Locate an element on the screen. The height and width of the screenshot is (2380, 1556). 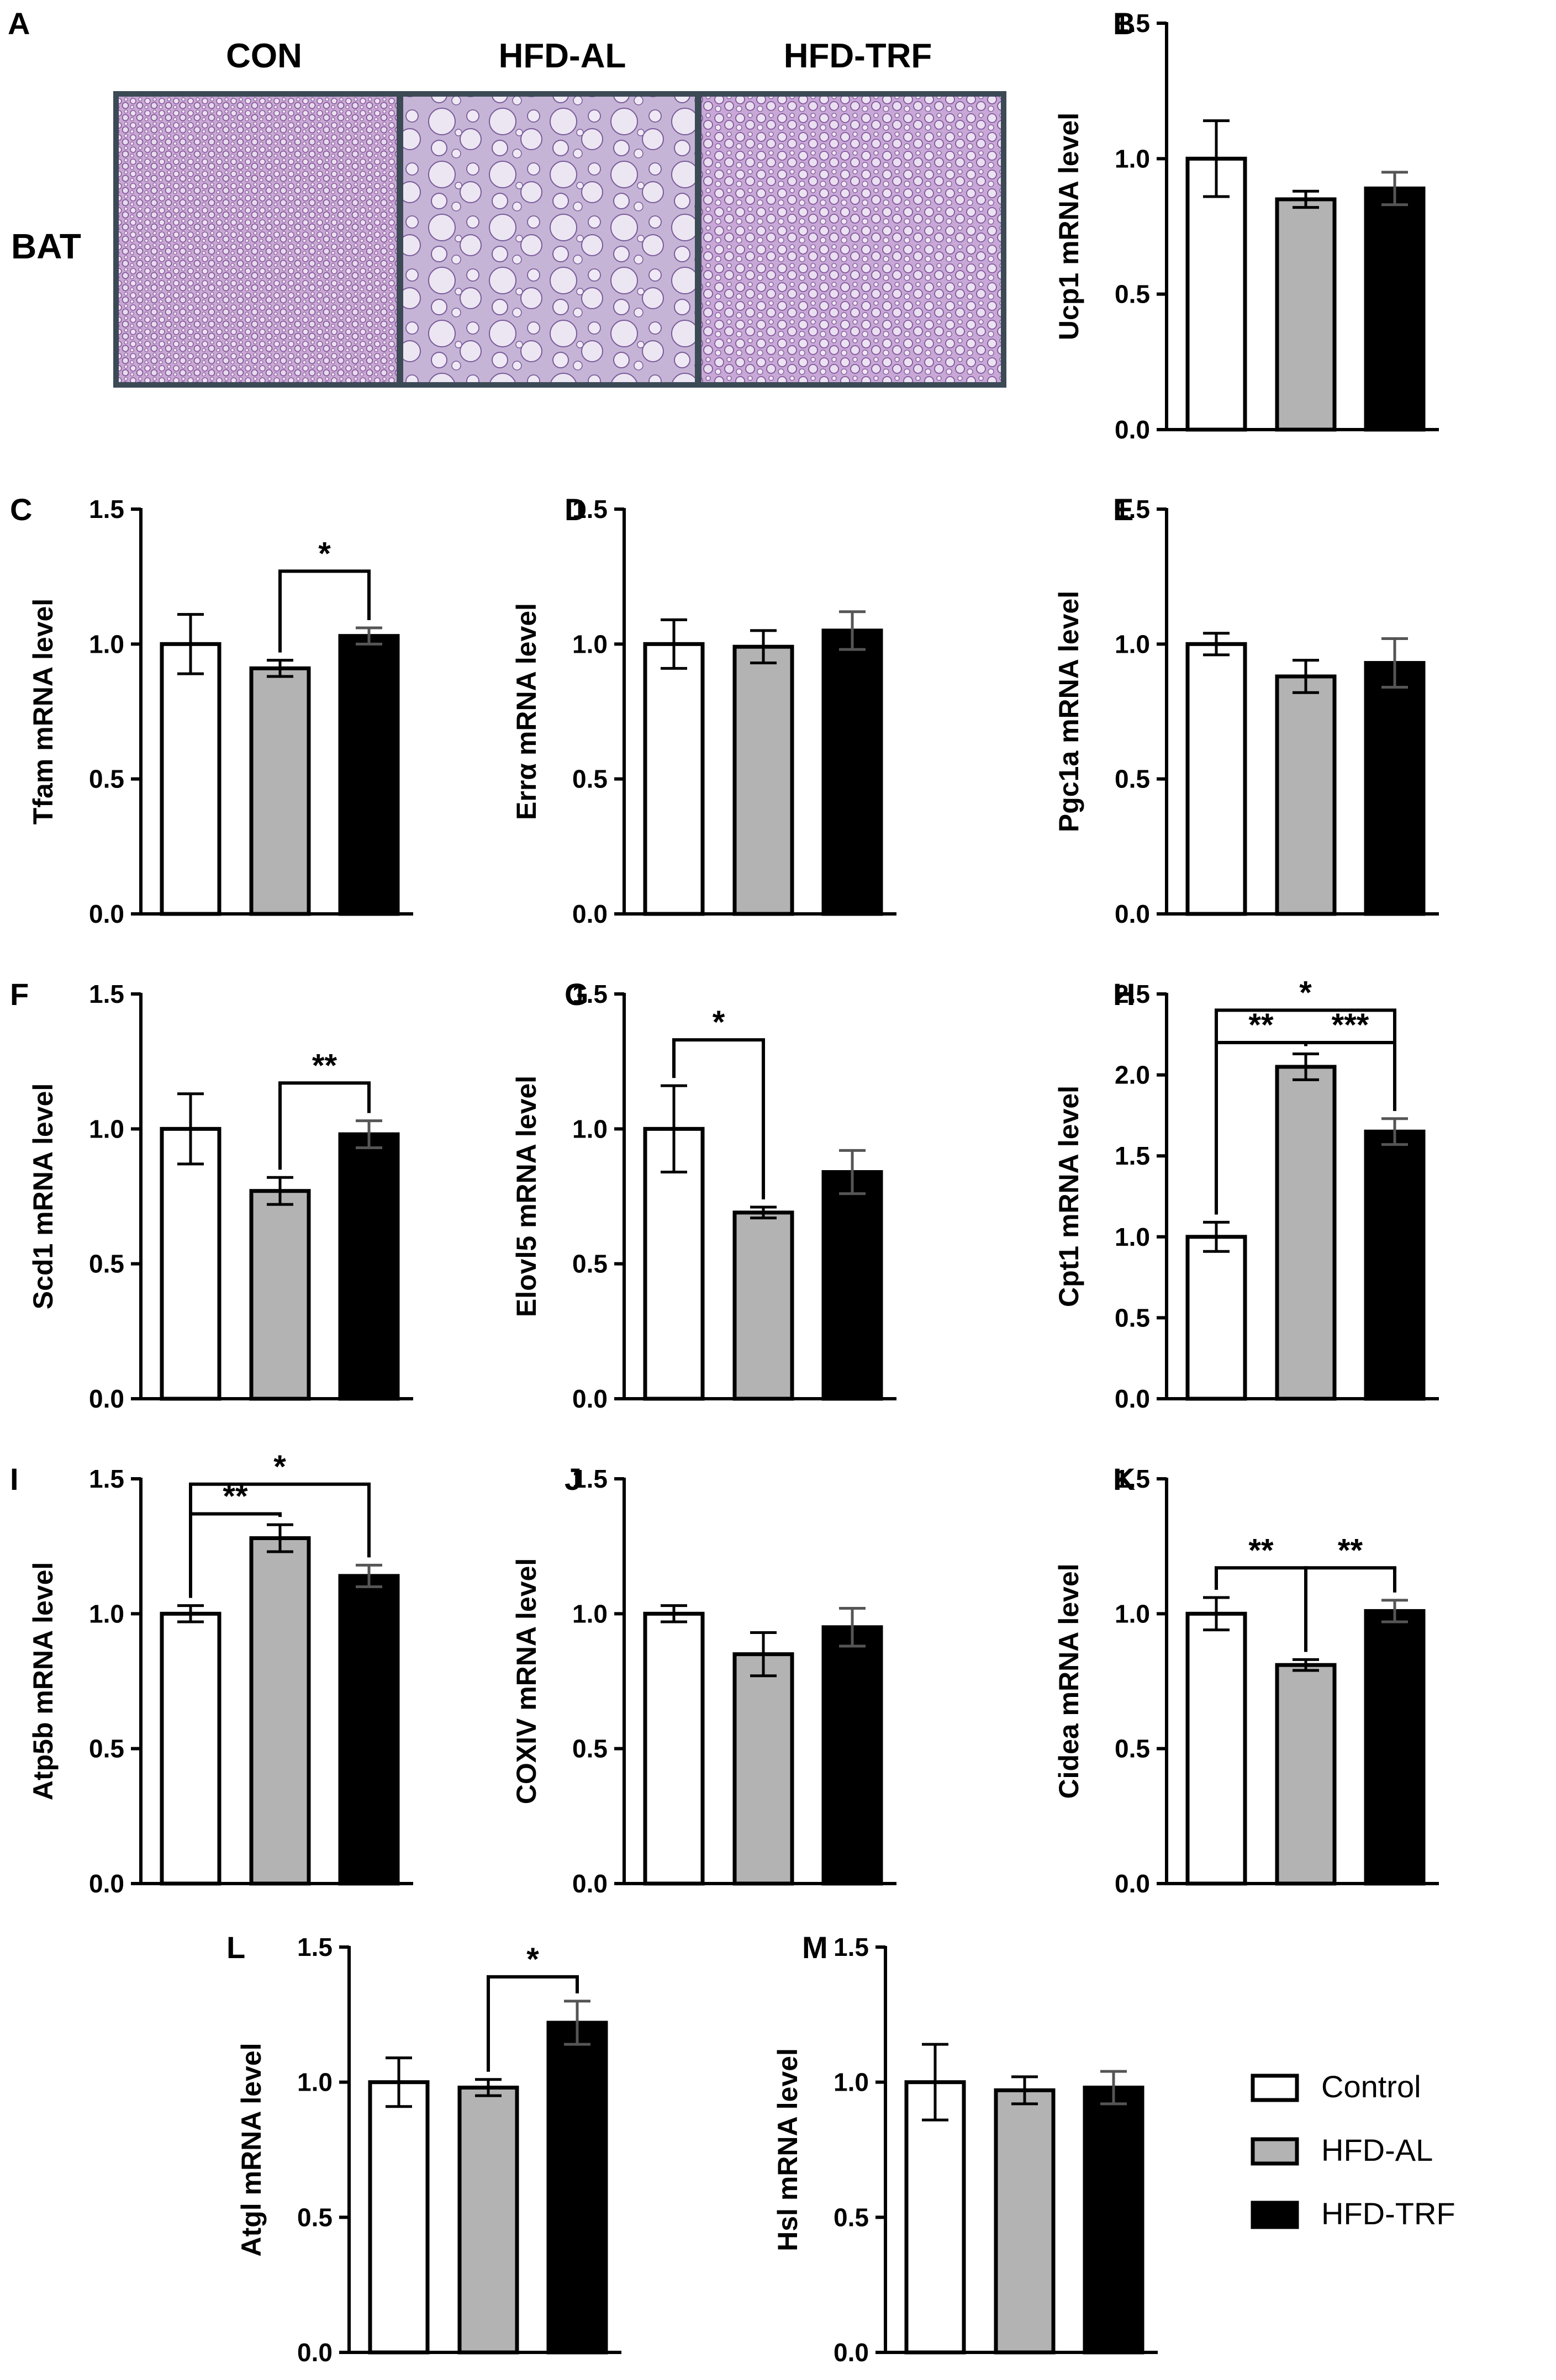
panel-i-tick-label: 0.5 is located at coordinates (106, 1748).